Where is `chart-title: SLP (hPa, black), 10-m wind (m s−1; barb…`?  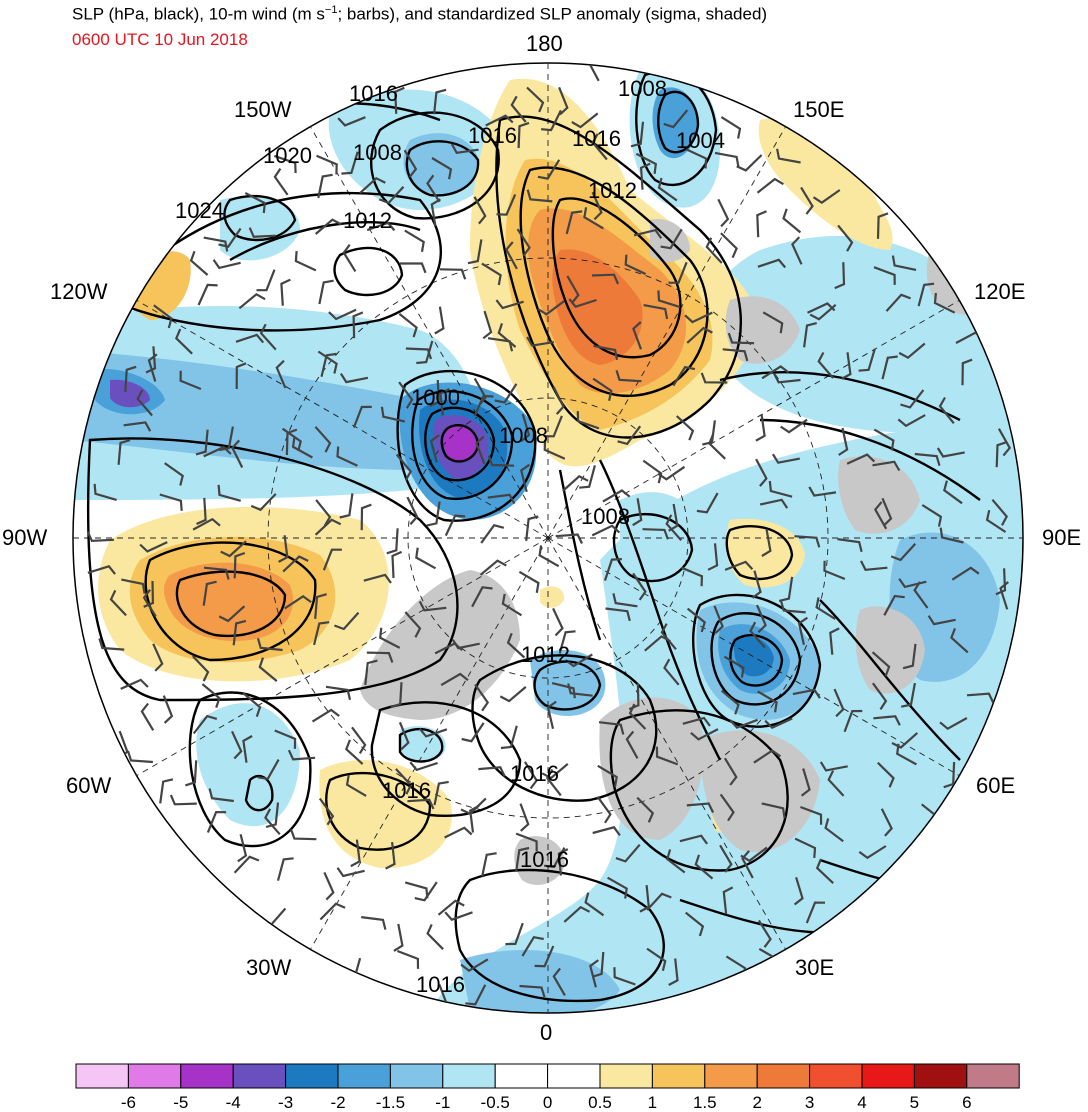
chart-title: SLP (hPa, black), 10-m wind (m s−1; barb… is located at coordinates (419, 14).